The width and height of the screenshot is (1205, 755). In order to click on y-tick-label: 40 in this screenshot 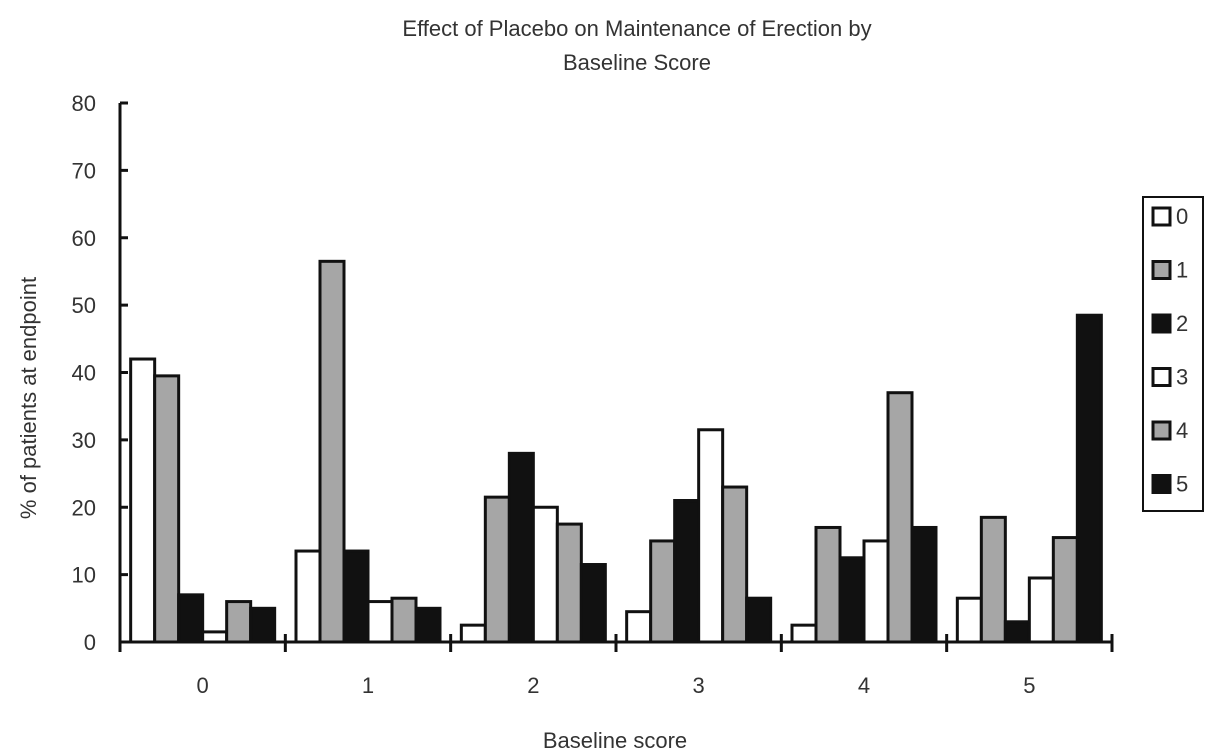, I will do `click(84, 373)`.